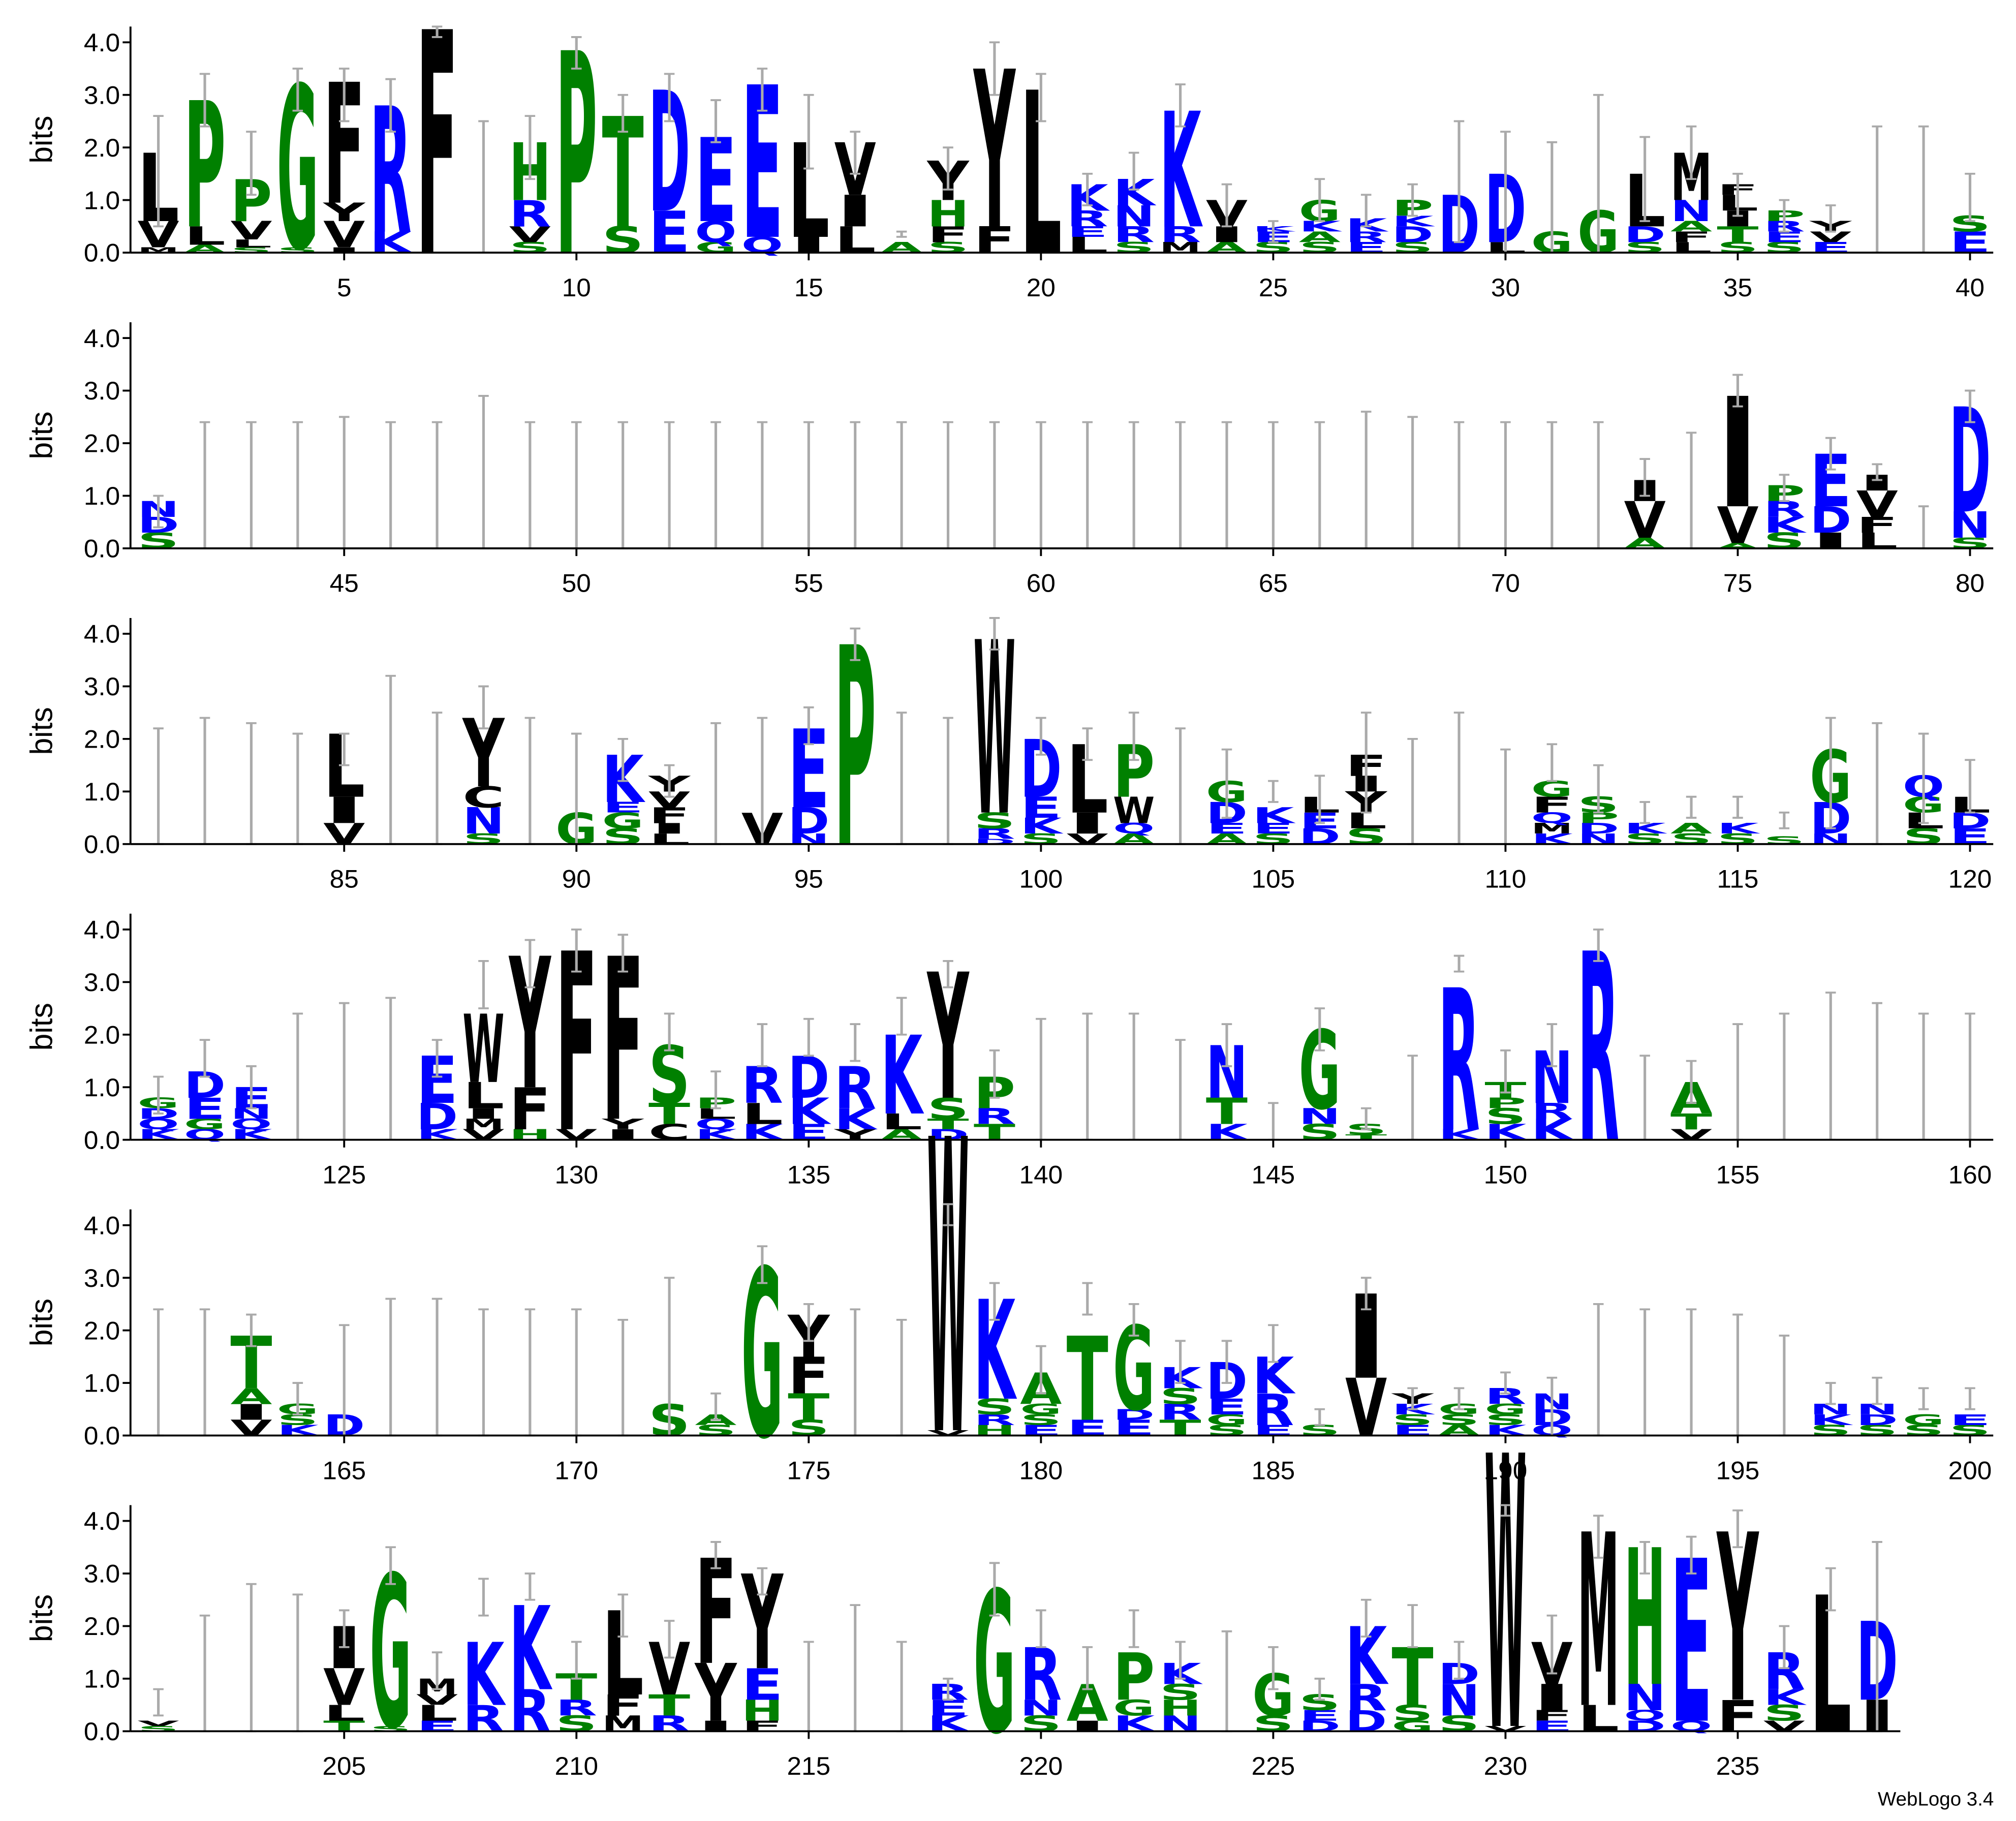 This screenshot has width=2016, height=1821. I want to click on x-tick-label: 230, so click(1506, 1766).